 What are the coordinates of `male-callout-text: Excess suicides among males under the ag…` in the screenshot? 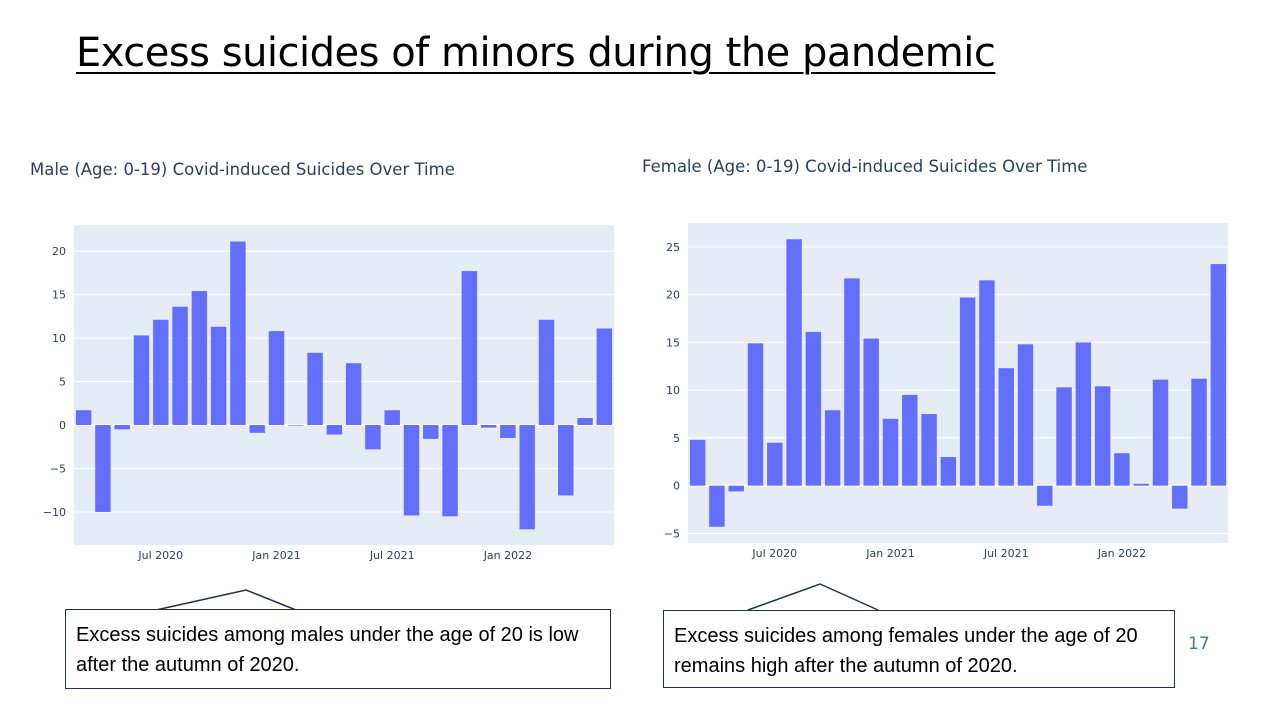 It's located at (327, 650).